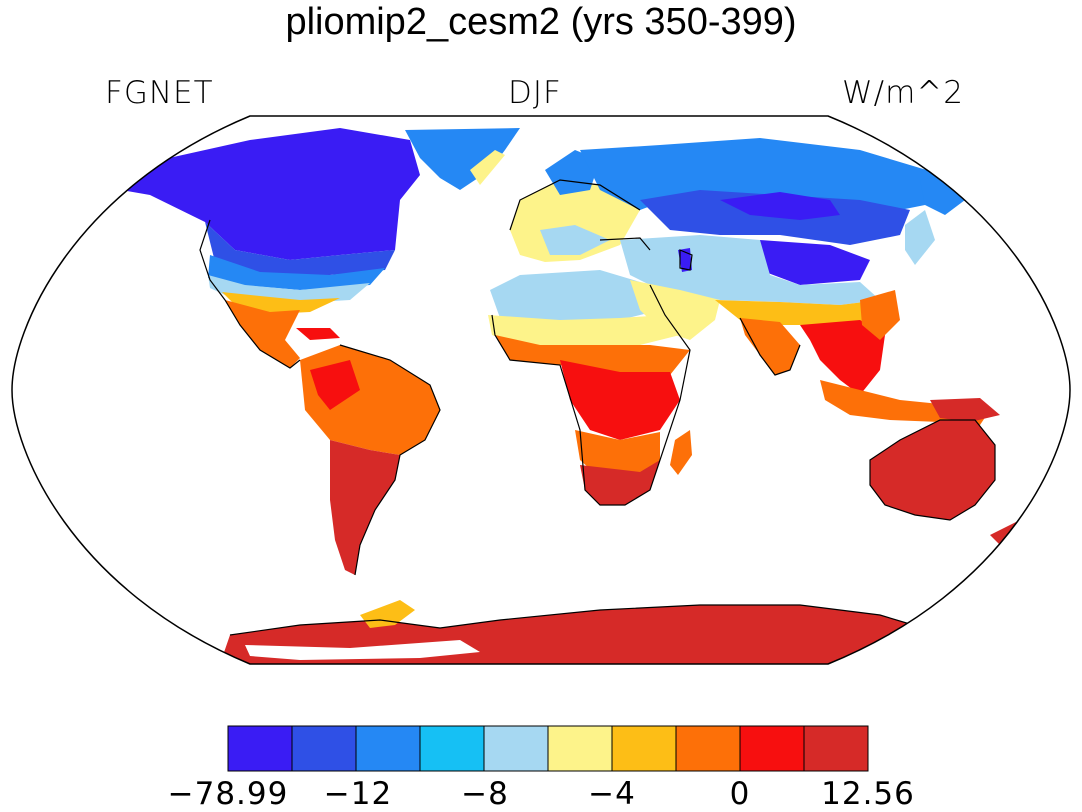 The width and height of the screenshot is (1082, 812). Describe the element at coordinates (612, 794) in the screenshot. I see `colorbar-tick-label: −4` at that location.